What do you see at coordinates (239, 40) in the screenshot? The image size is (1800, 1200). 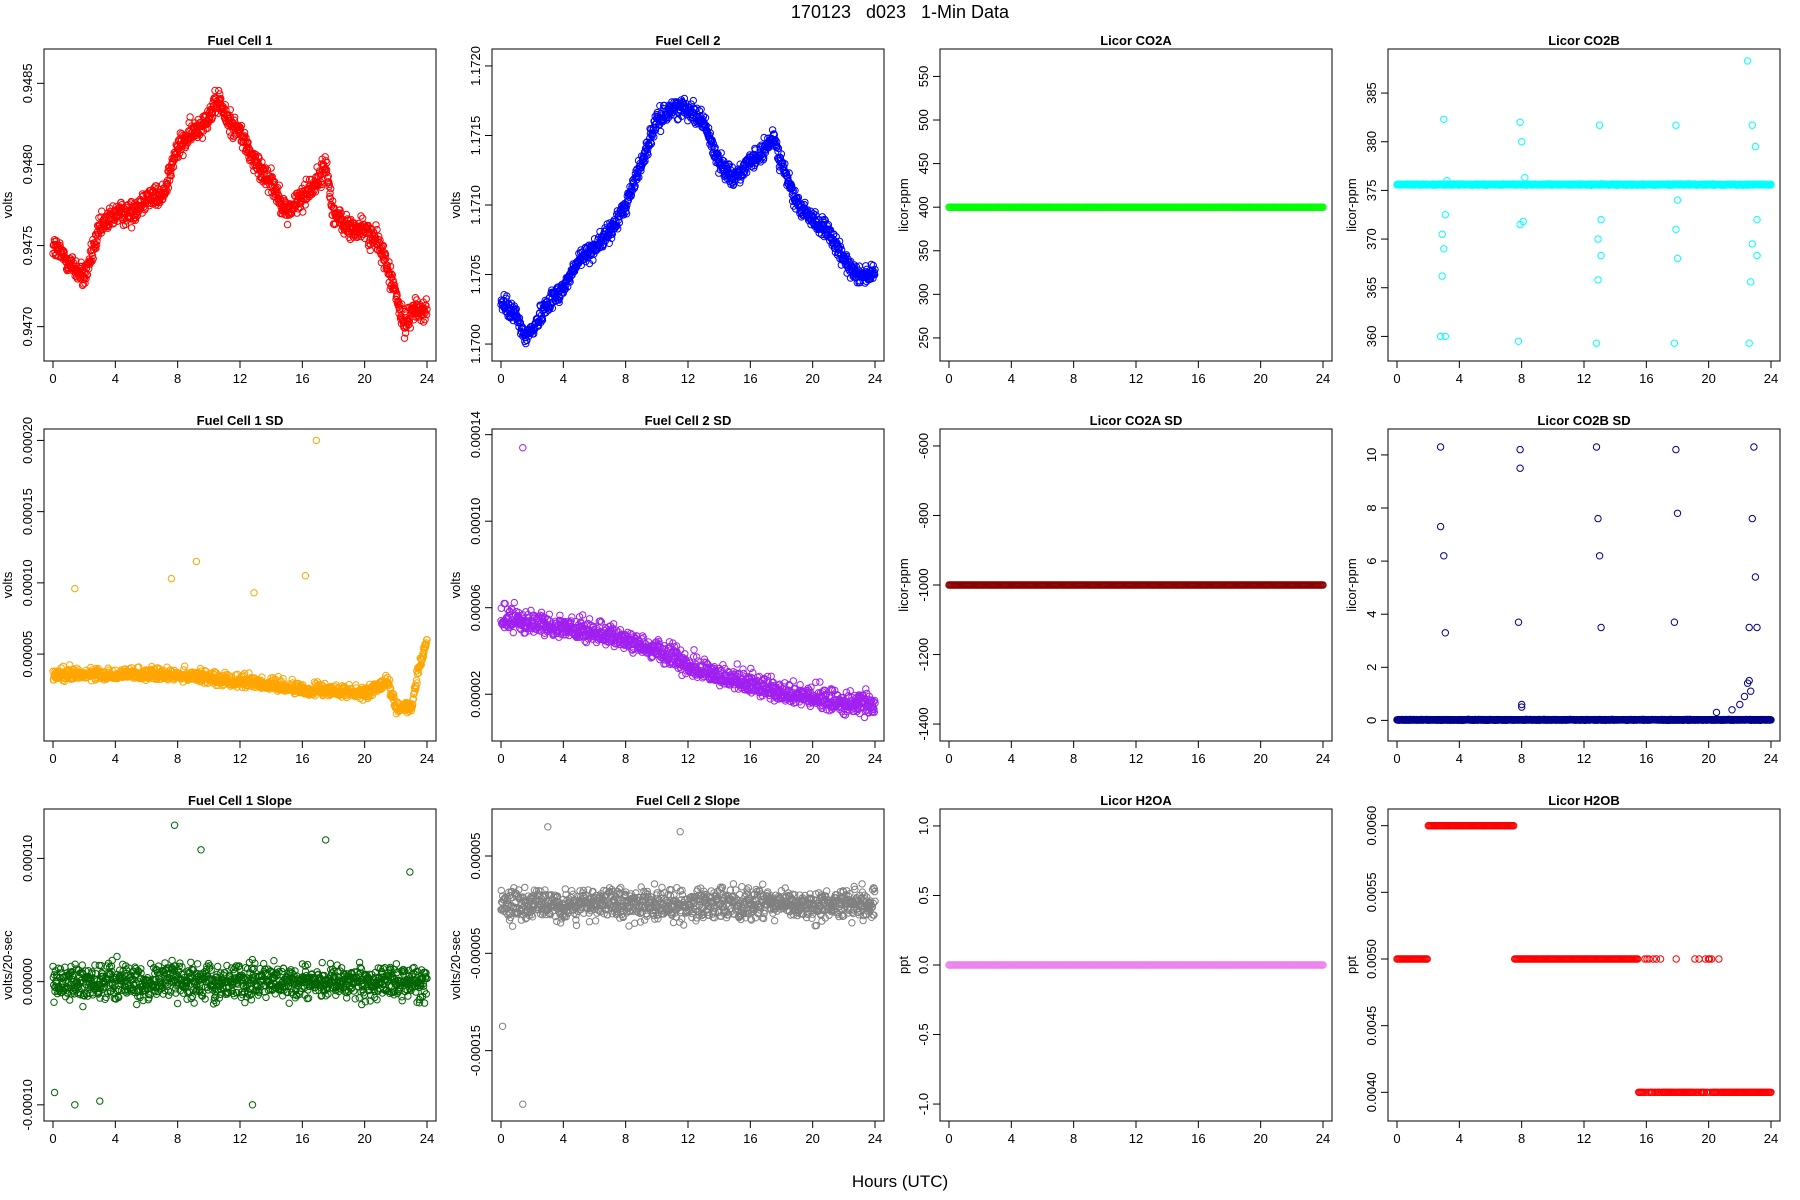 I see `panel-title: Fuel Cell 1` at bounding box center [239, 40].